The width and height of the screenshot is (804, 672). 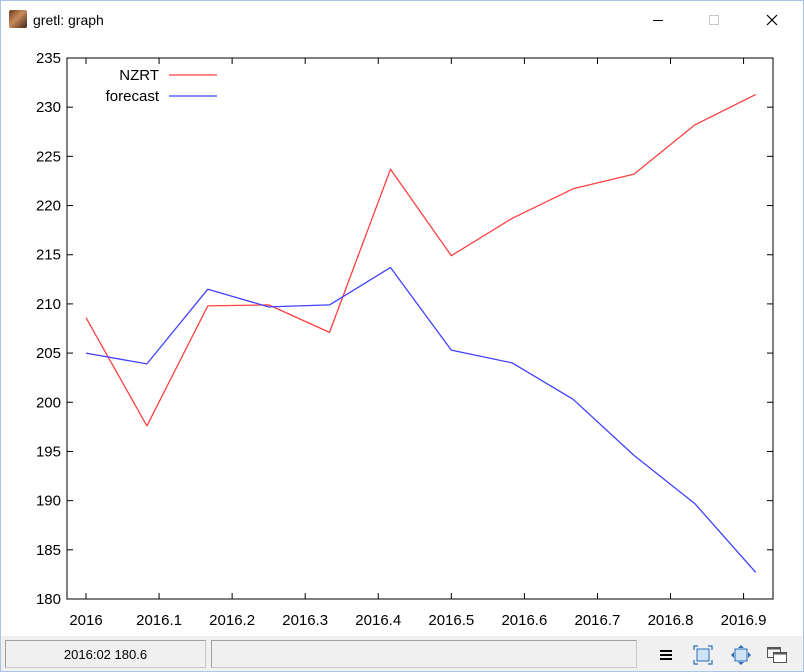 I want to click on y-tick-label: 195, so click(x=48, y=451).